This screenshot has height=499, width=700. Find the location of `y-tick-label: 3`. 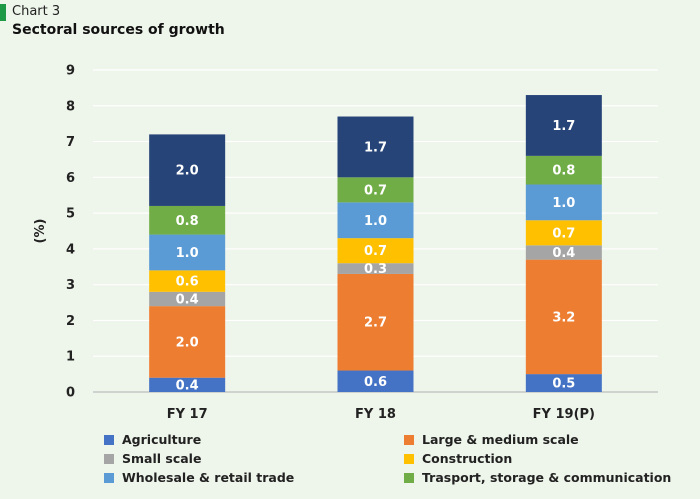

y-tick-label: 3 is located at coordinates (70, 285).